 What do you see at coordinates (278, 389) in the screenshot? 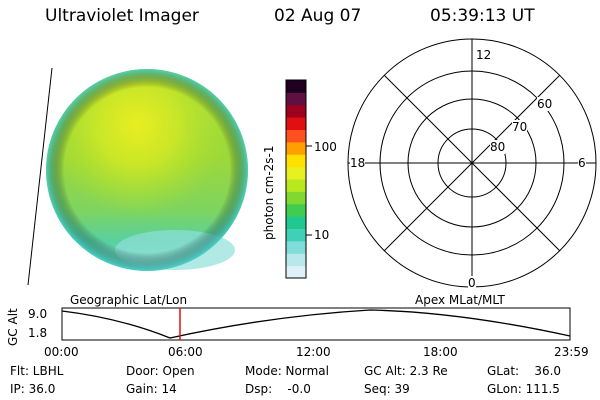
I see `info-dsp: Dsp: -0.0` at bounding box center [278, 389].